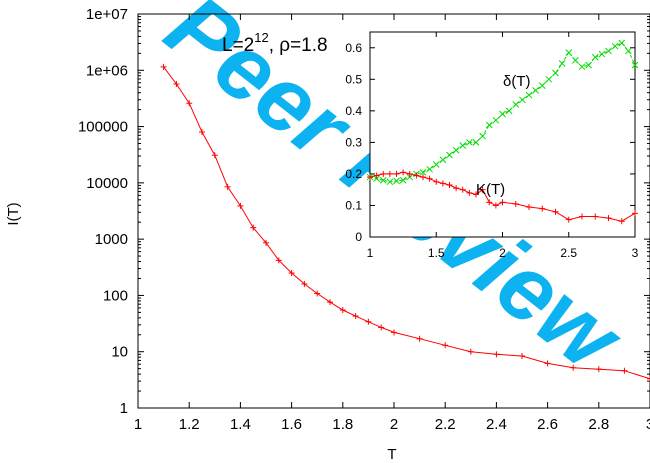 The width and height of the screenshot is (650, 463). What do you see at coordinates (13, 213) in the screenshot?
I see `main-y-axis-label: I(T)` at bounding box center [13, 213].